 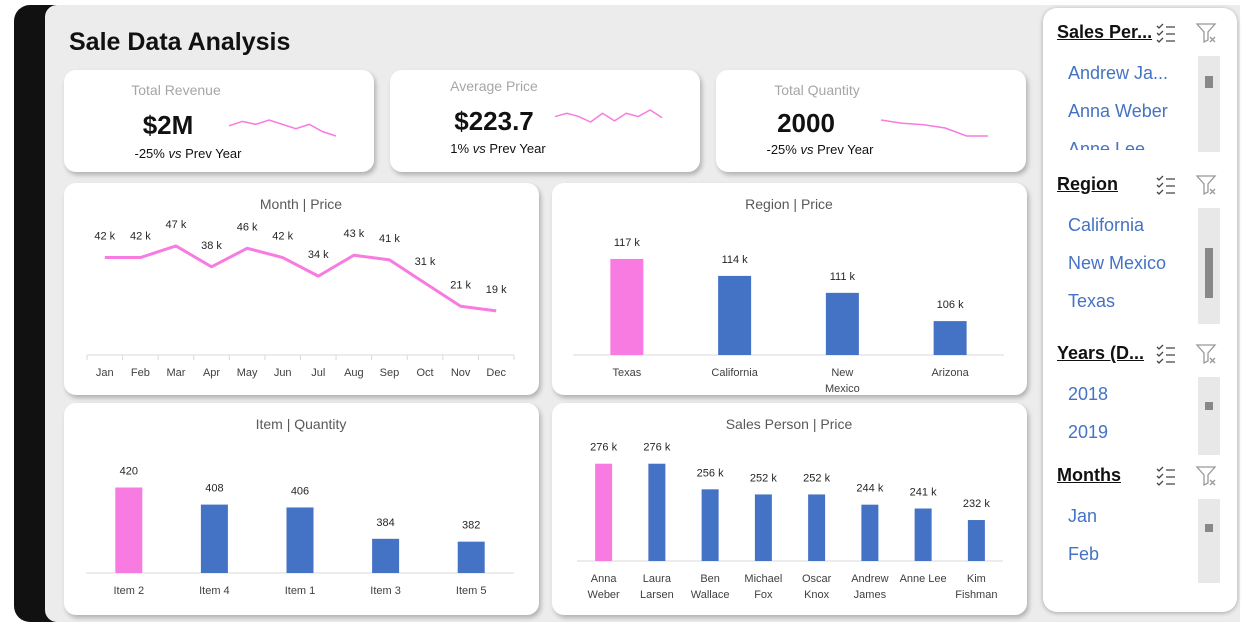 What do you see at coordinates (176, 225) in the screenshot?
I see `data-label: 47 k` at bounding box center [176, 225].